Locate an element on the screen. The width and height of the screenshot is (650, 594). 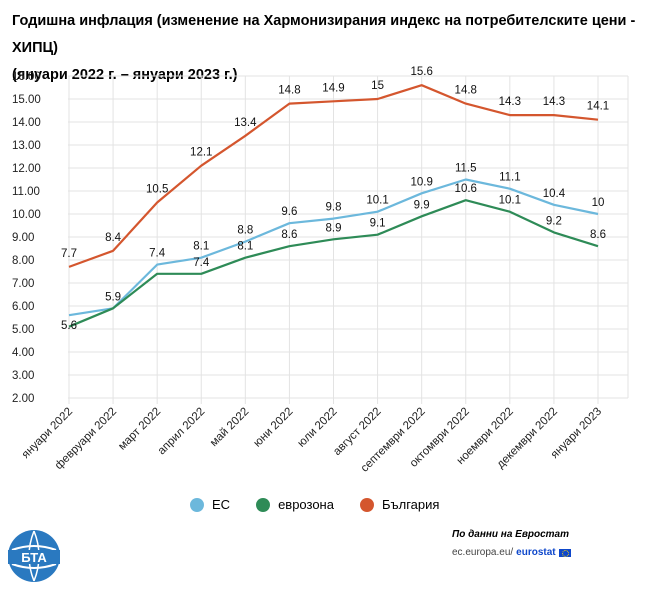
data-label-eu: 5.6 is located at coordinates (69, 326).